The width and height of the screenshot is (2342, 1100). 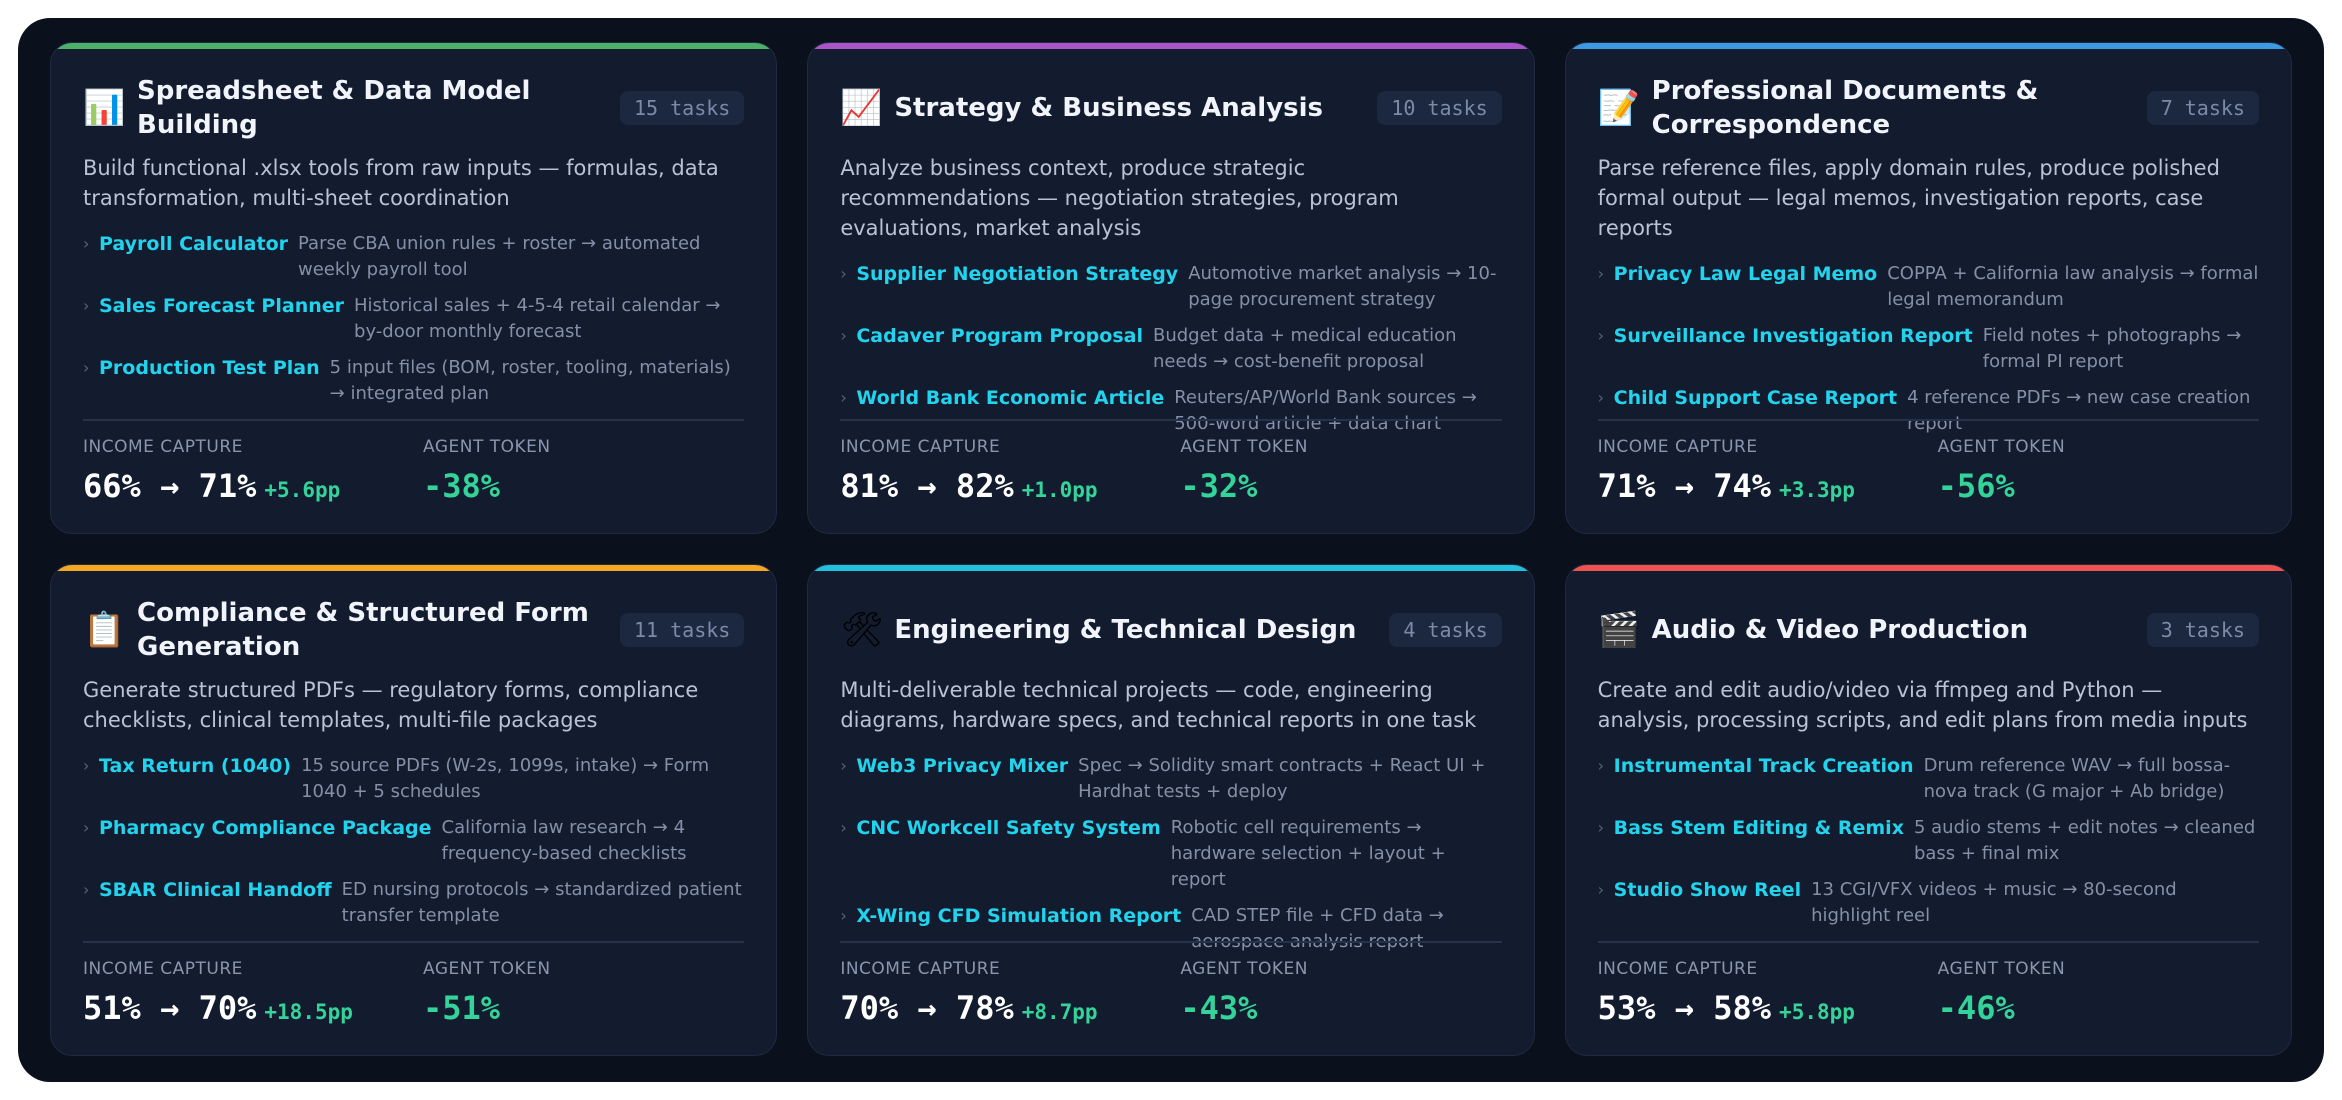 What do you see at coordinates (593, 471) in the screenshot?
I see `agent-token-metric: AGENT TOKEN -38%` at bounding box center [593, 471].